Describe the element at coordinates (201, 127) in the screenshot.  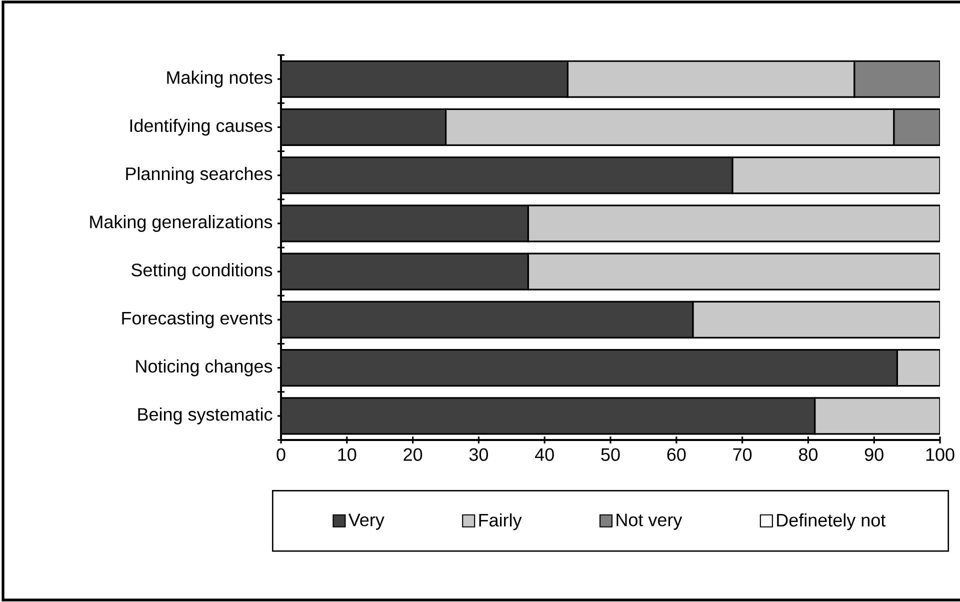
I see `y-tick-label: Identifying causes` at that location.